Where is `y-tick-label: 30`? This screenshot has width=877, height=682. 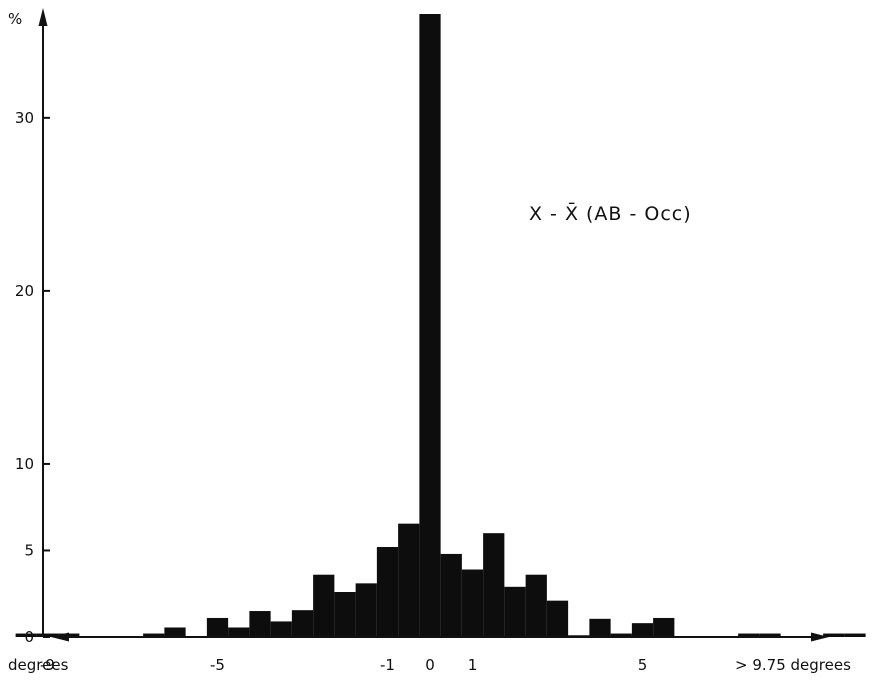
y-tick-label: 30 is located at coordinates (24, 118).